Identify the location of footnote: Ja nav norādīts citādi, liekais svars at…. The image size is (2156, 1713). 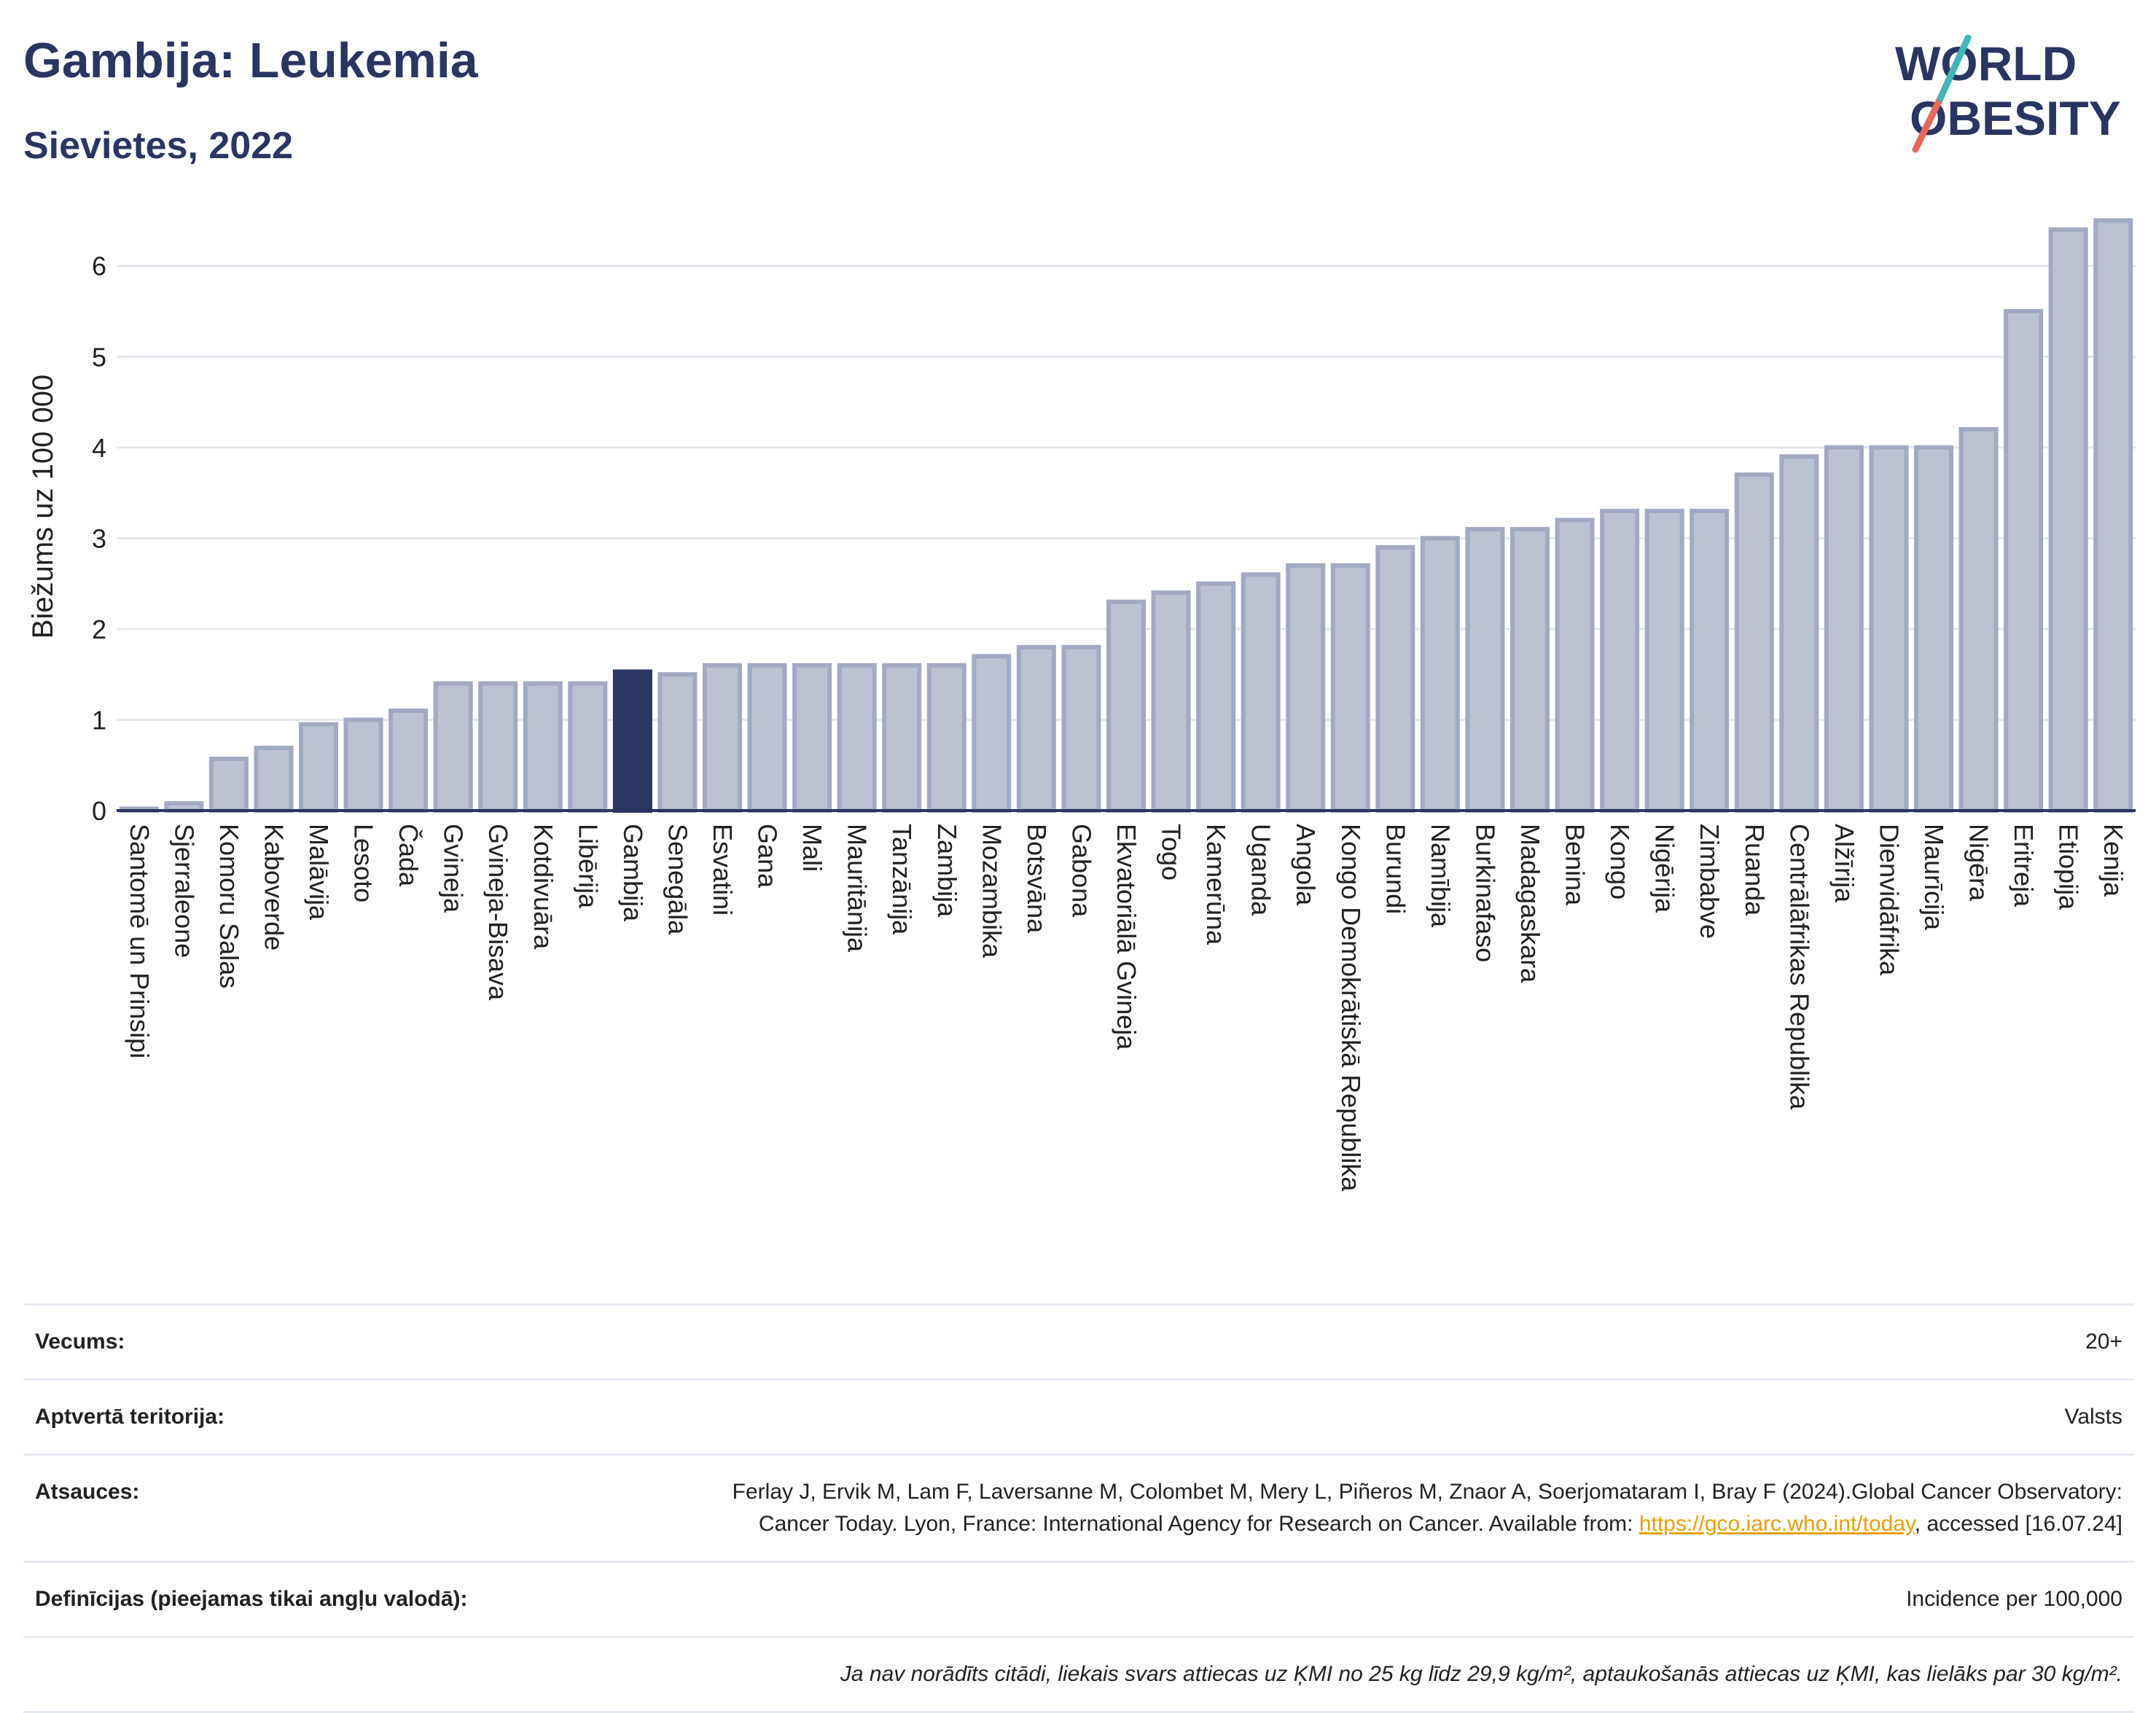
(1481, 1674).